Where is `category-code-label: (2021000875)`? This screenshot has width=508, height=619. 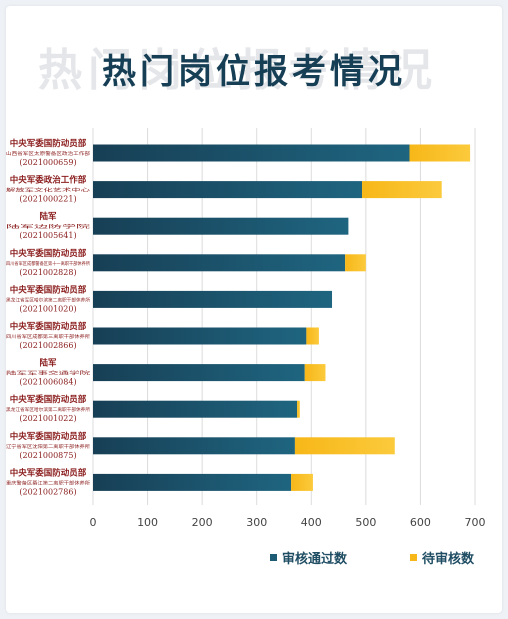
category-code-label: (2021000875) is located at coordinates (47, 455).